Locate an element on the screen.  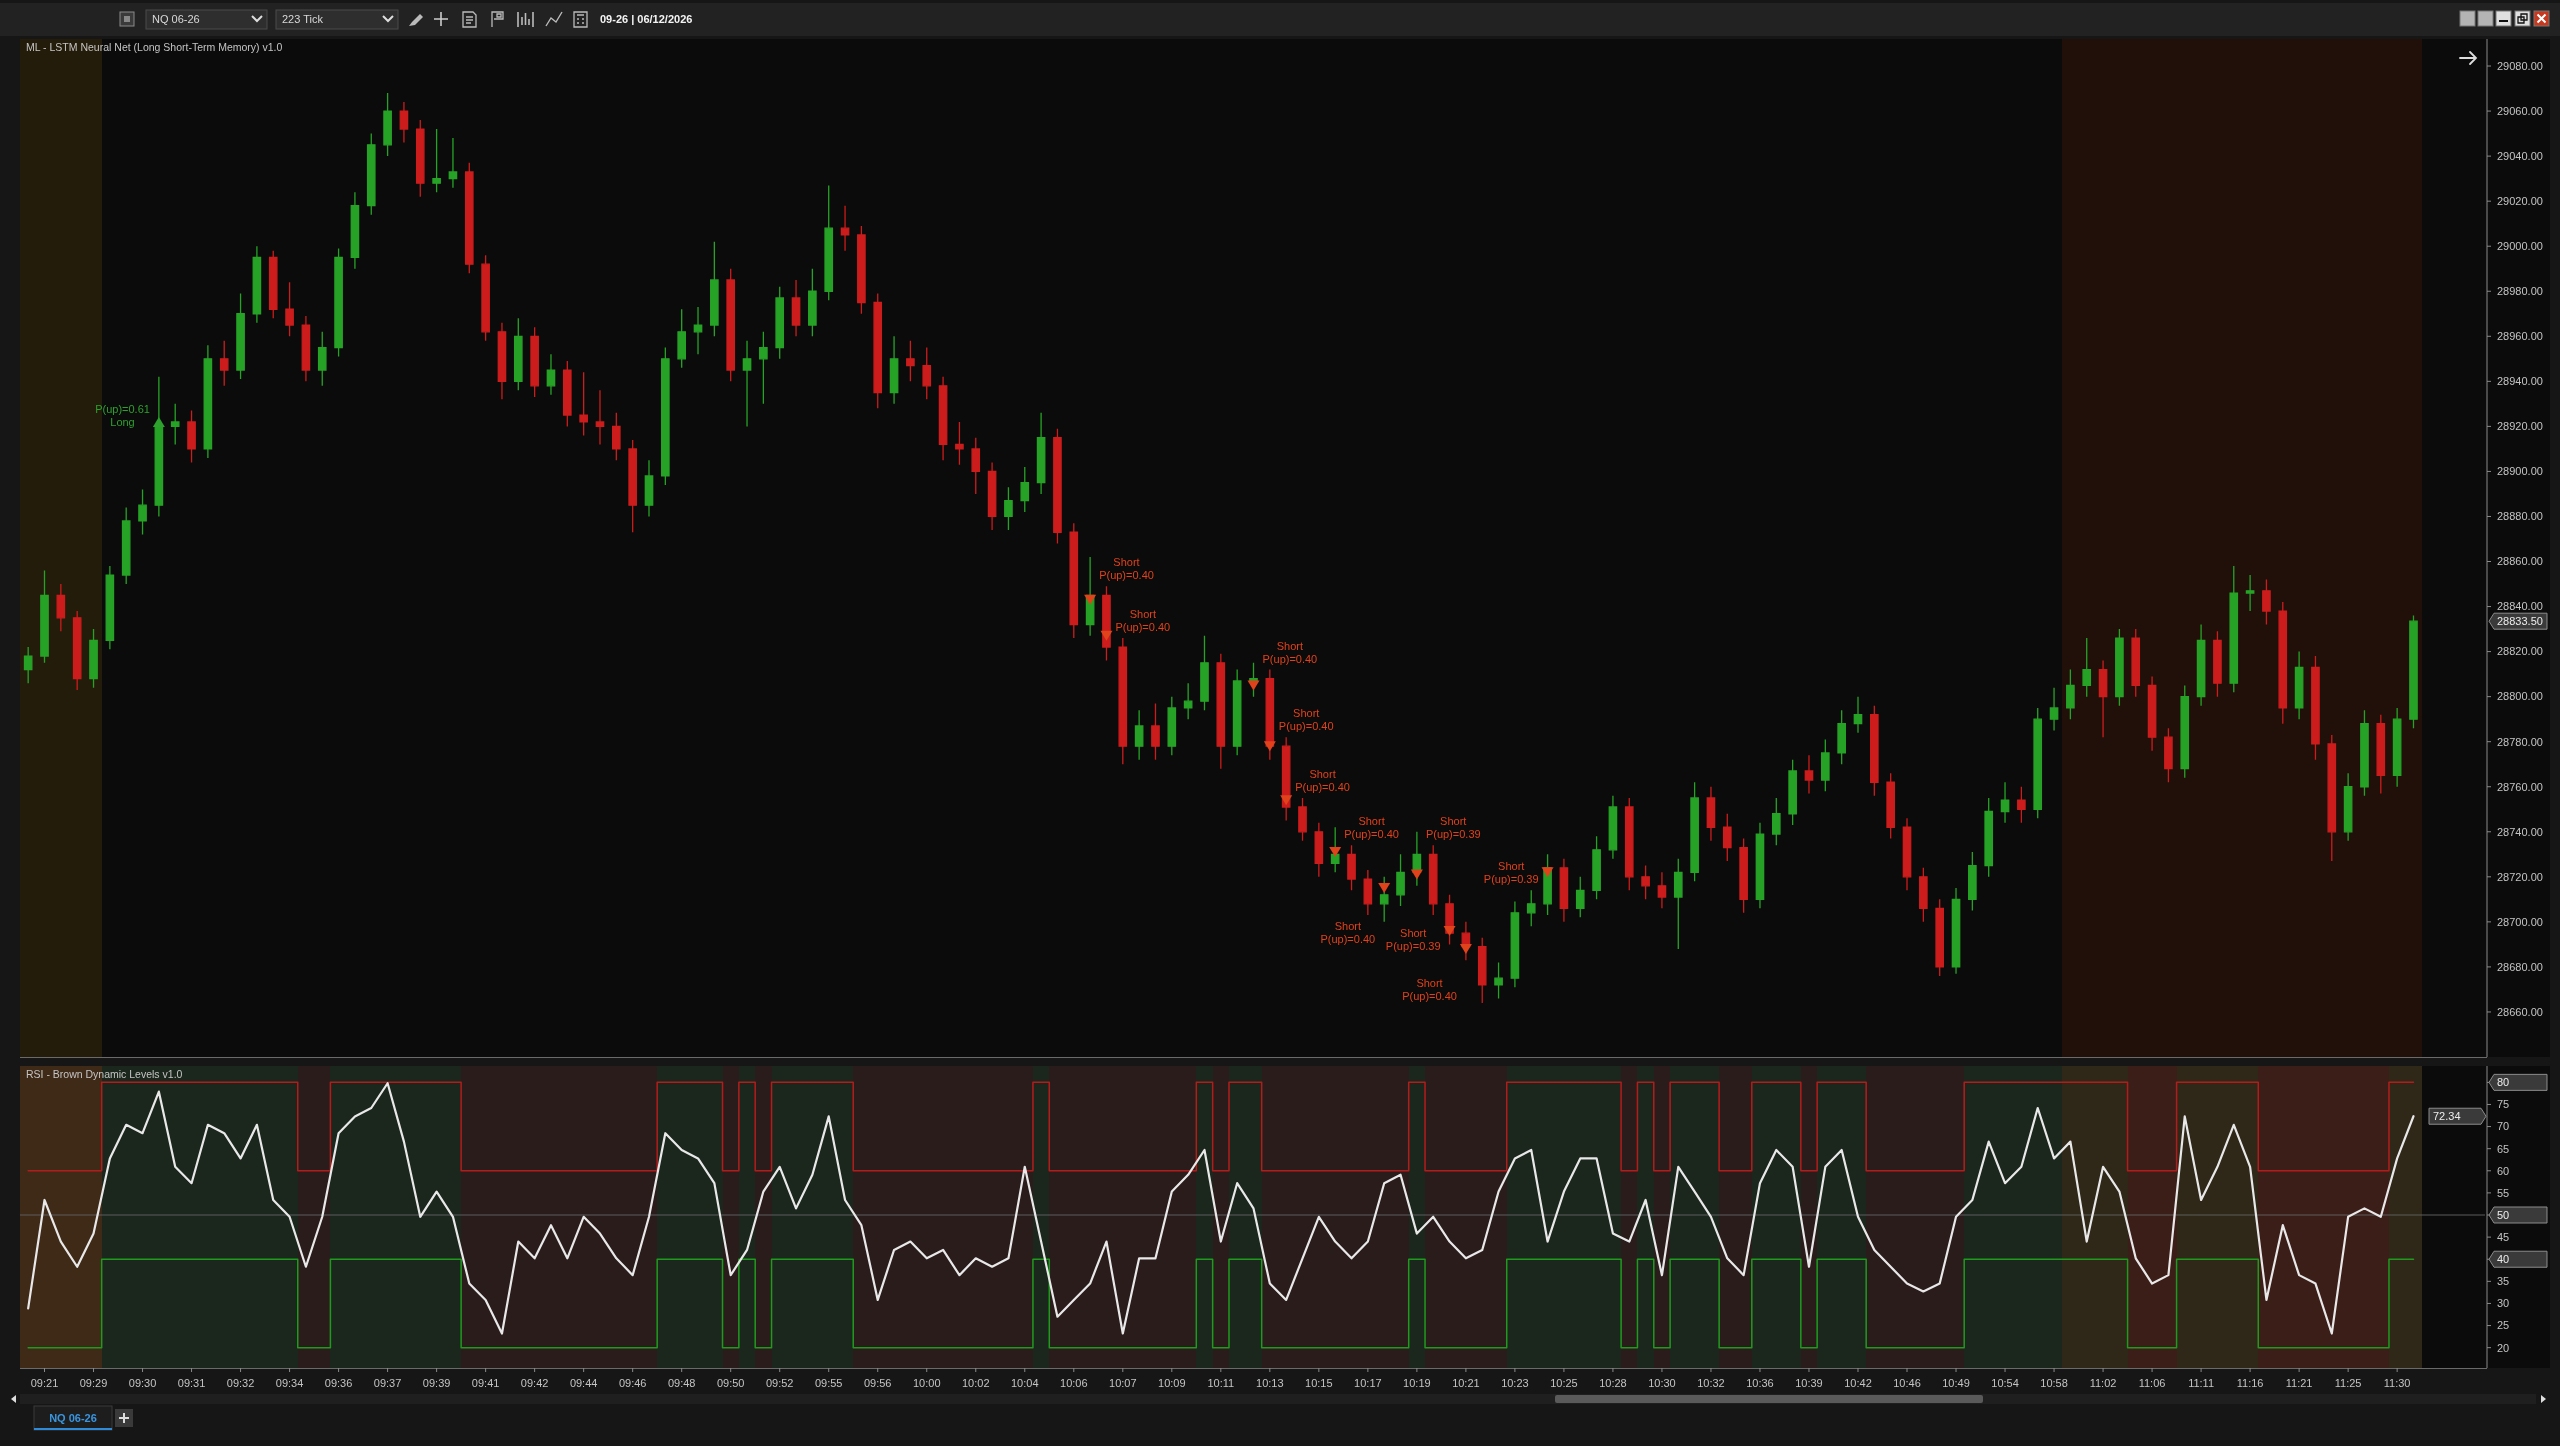
y-tick-label: 28800.00 is located at coordinates (2520, 696).